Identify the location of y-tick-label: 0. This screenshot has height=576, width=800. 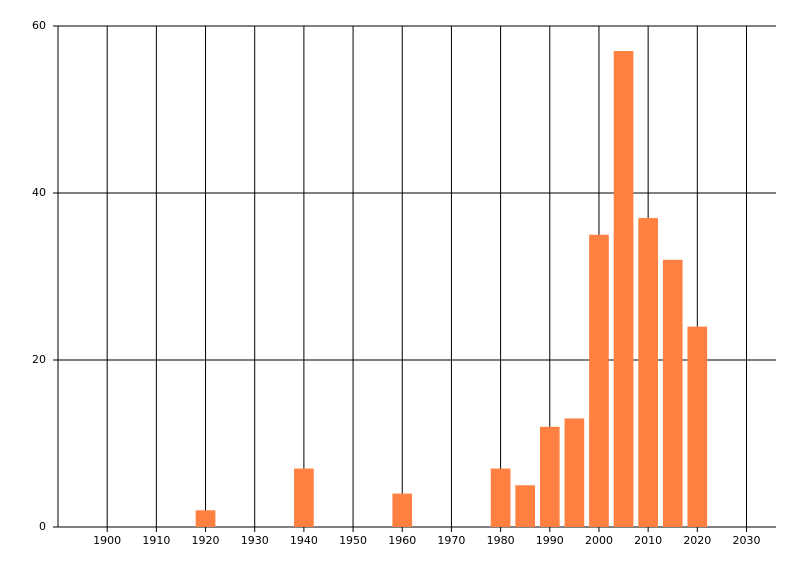
(42, 526).